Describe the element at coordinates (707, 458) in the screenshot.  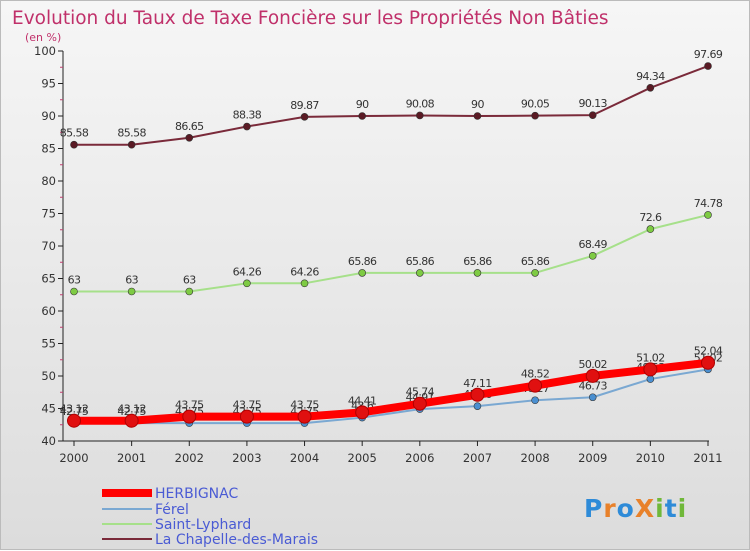
I see `x-tick-label: 2011` at that location.